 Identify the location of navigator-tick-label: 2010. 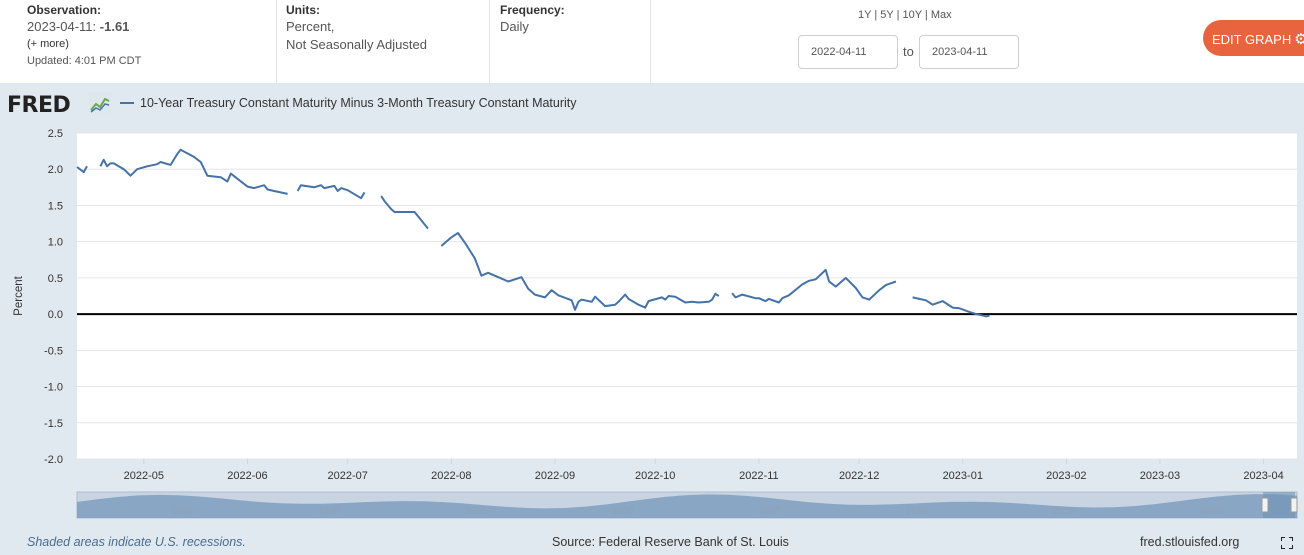
(917, 511).